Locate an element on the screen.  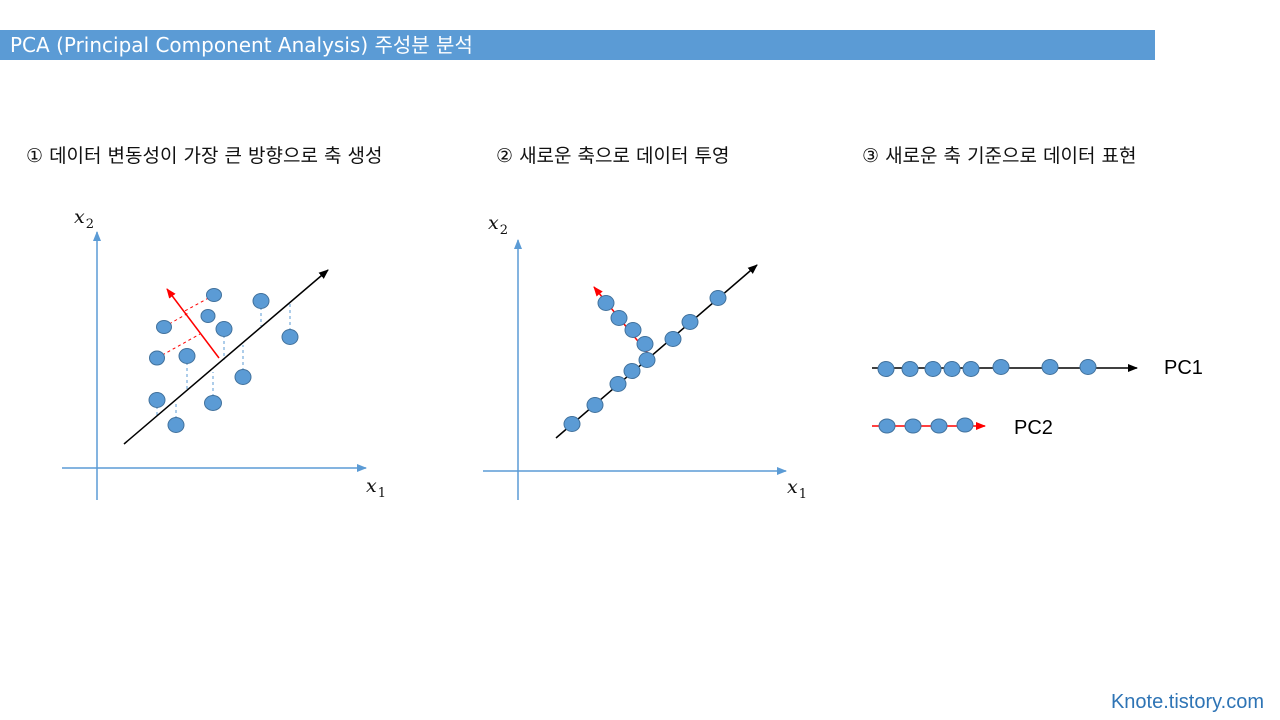
panel-1: x2 x1 is located at coordinates (224, 353).